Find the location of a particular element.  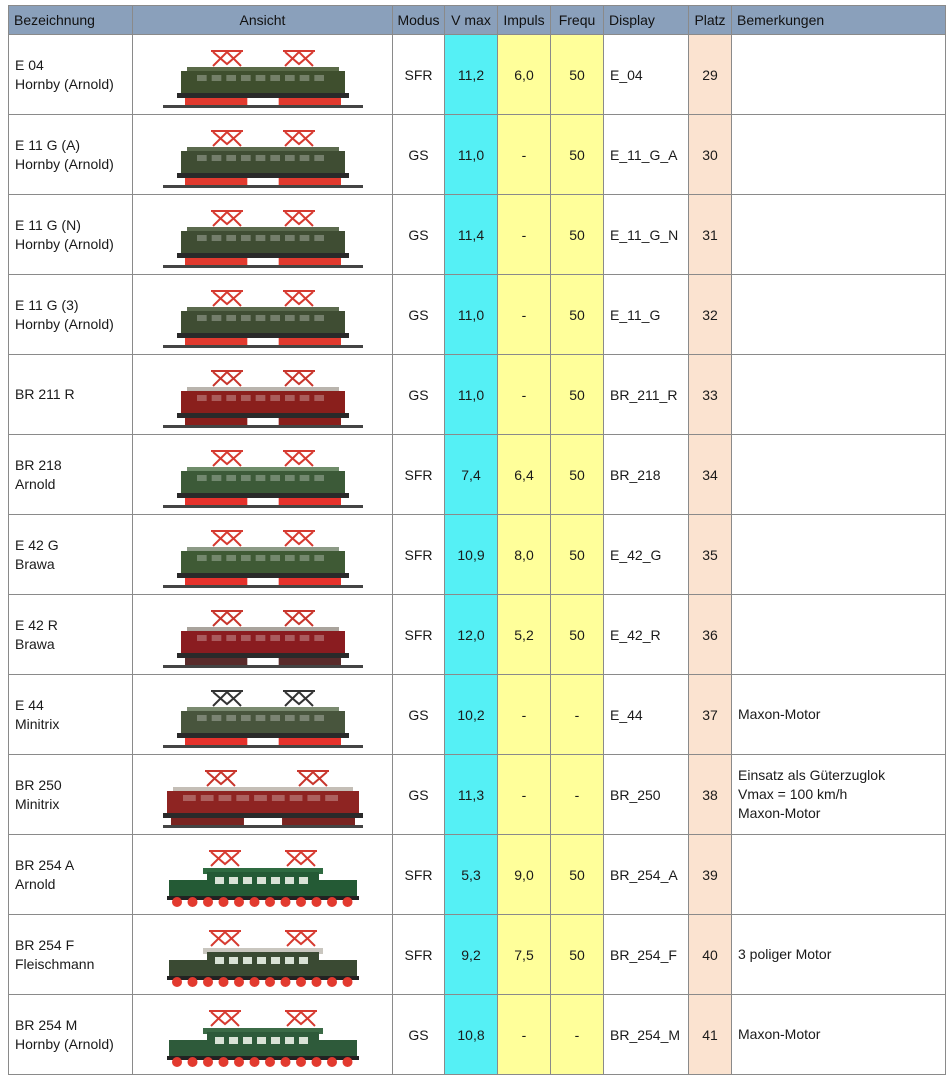

cell-bezeichnung: E 44 Minitrix is located at coordinates (70, 714).